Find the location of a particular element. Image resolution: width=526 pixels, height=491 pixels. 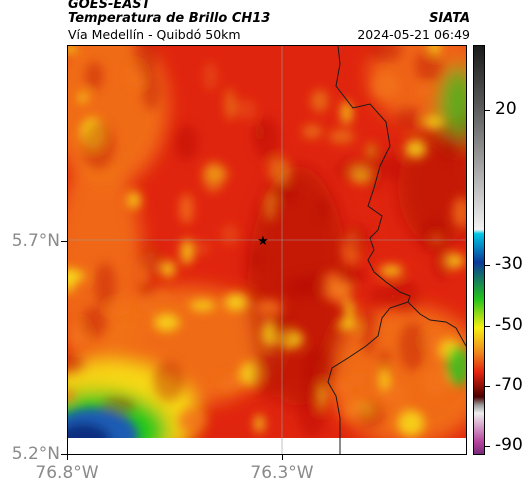

agency-label: SIATA is located at coordinates (449, 18).